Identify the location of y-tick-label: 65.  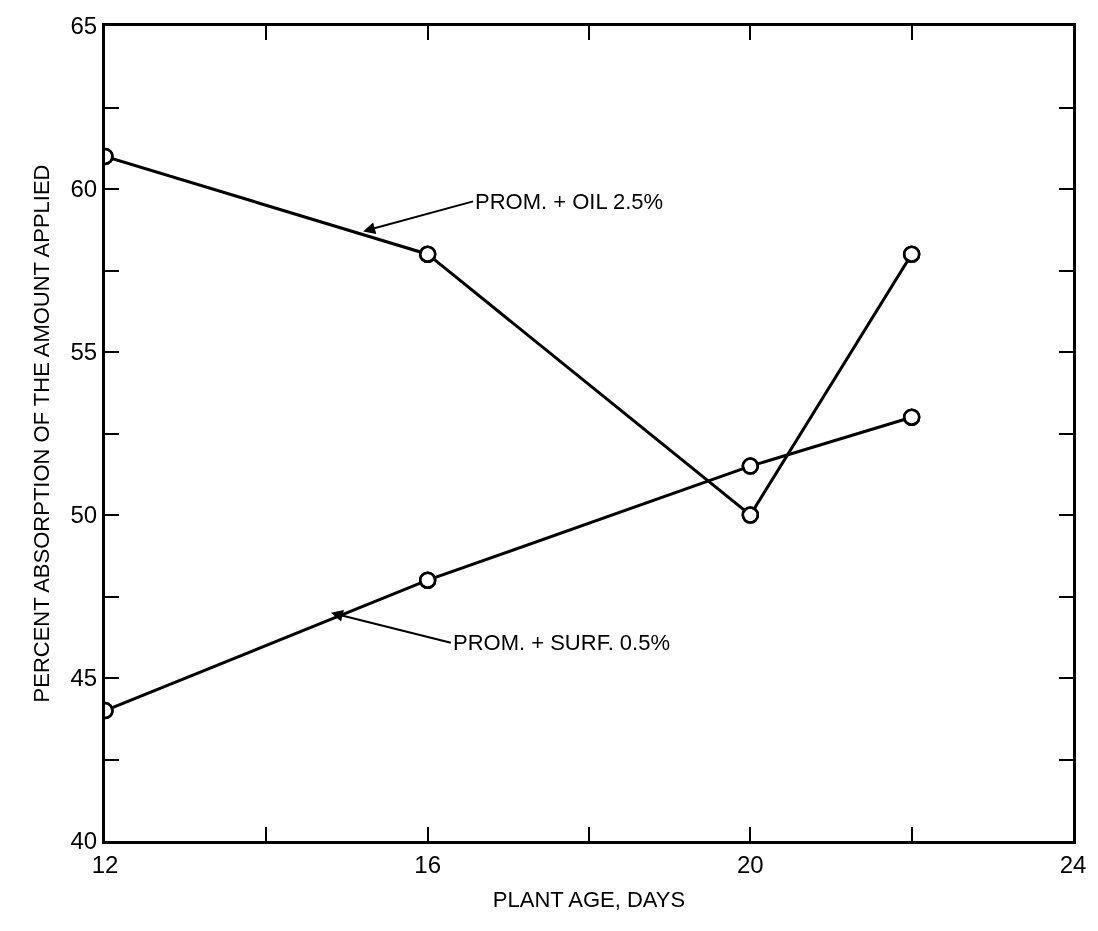
(84, 26).